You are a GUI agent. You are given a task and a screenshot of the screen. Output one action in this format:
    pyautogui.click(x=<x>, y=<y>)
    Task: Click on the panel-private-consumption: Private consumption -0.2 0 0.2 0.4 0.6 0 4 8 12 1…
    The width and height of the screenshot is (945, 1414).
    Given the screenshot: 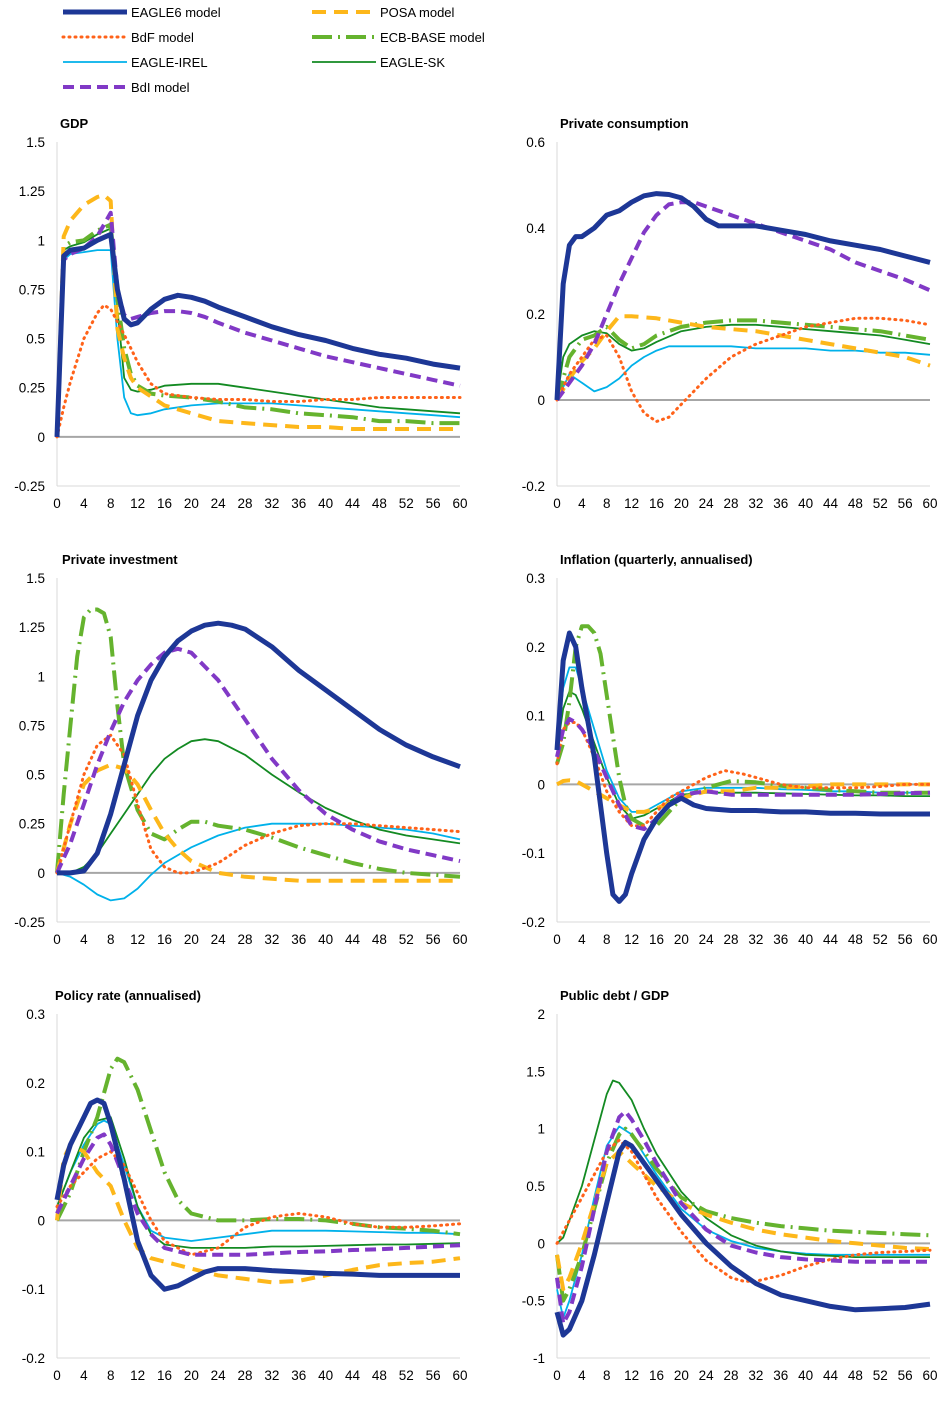 What is the action you would take?
    pyautogui.click(x=722, y=327)
    